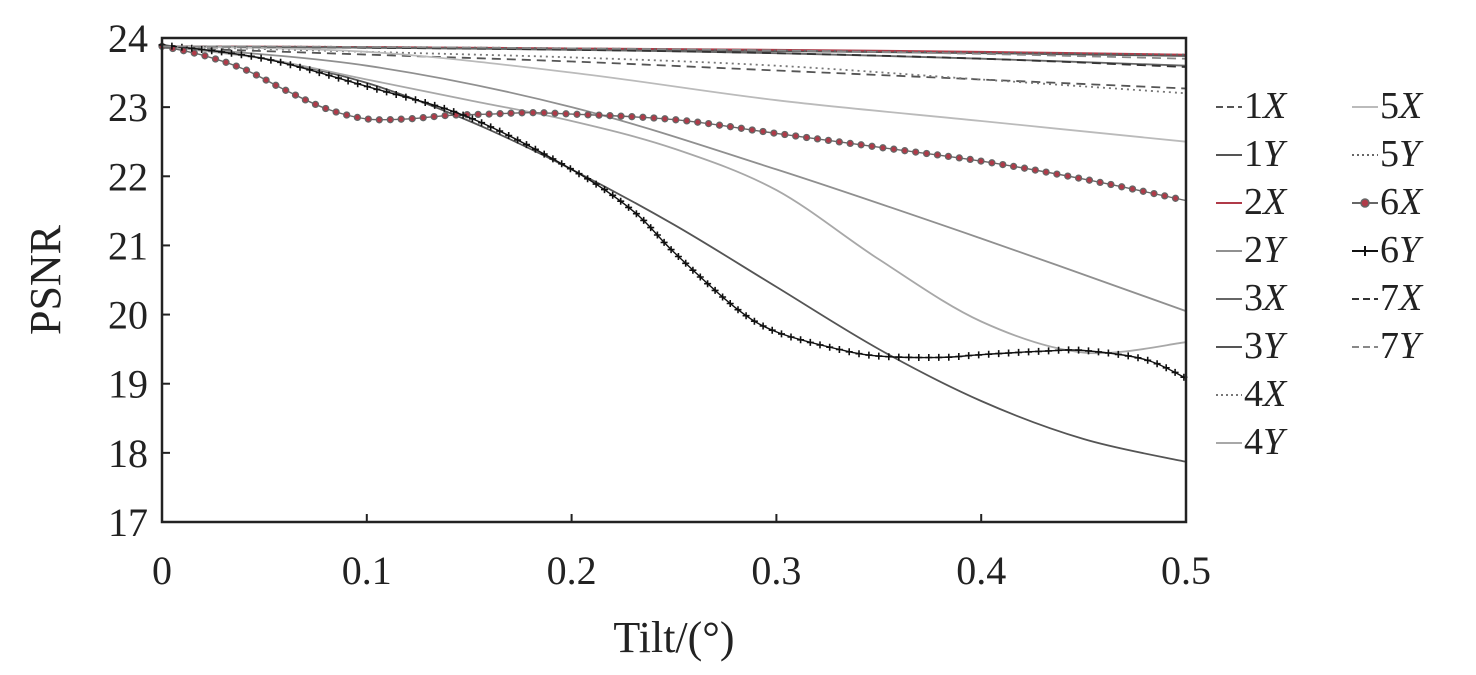  I want to click on legend-label-number: 2, so click(1253, 202).